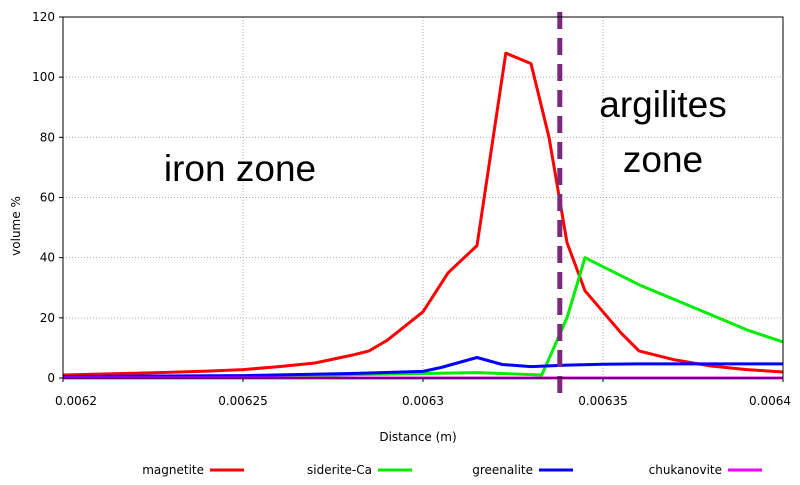 This screenshot has width=800, height=485. What do you see at coordinates (43, 17) in the screenshot?
I see `y-tick-label: 120` at bounding box center [43, 17].